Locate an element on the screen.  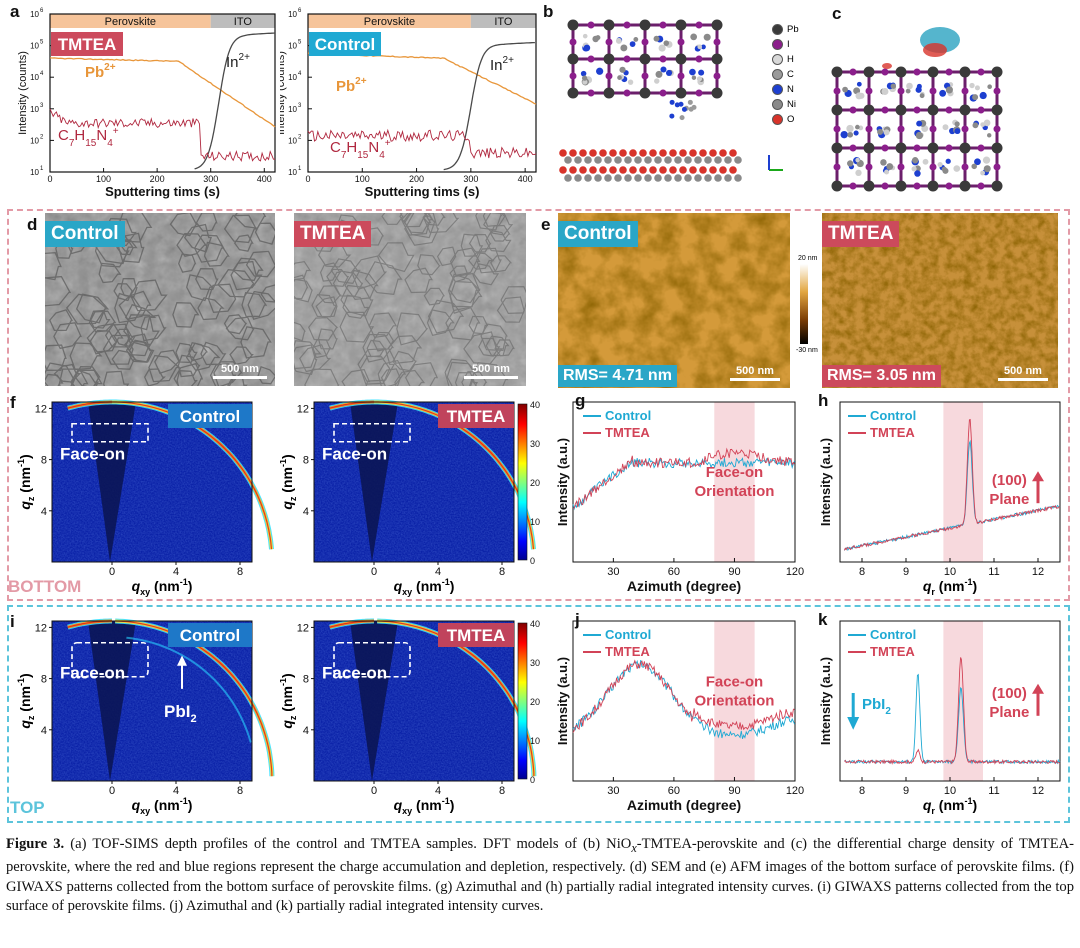
organic-ion-label: C7H15N4+ is located at coordinates (360, 149).